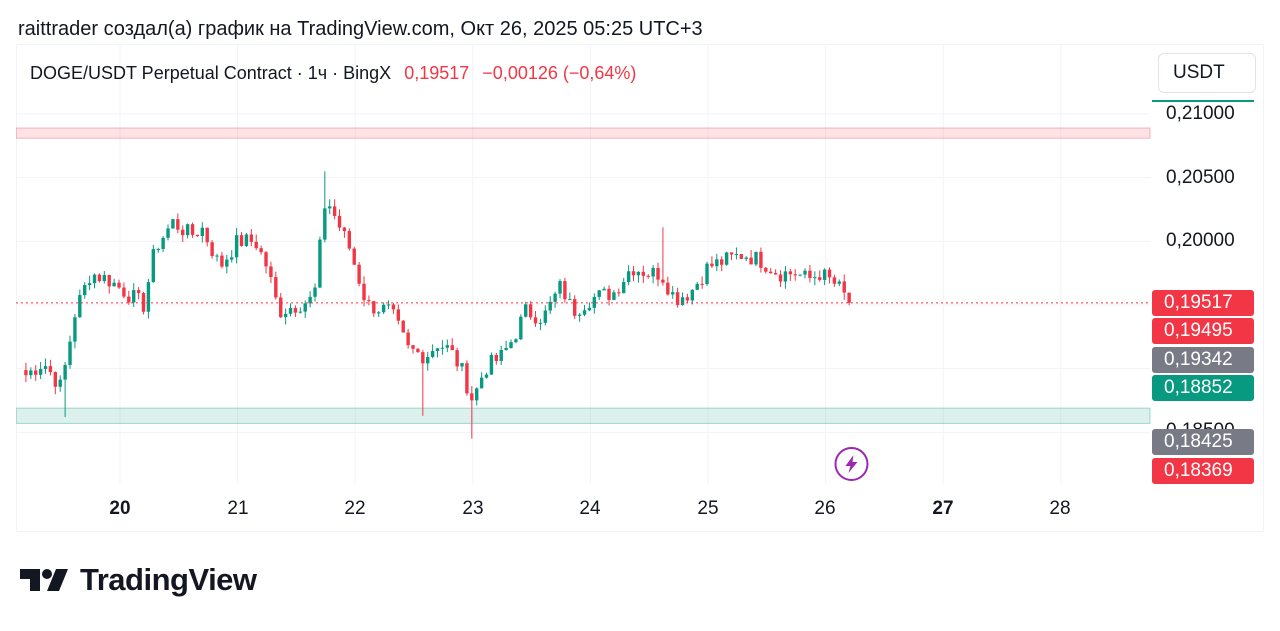 The height and width of the screenshot is (631, 1280). What do you see at coordinates (355, 508) in the screenshot?
I see `x-tick: 22` at bounding box center [355, 508].